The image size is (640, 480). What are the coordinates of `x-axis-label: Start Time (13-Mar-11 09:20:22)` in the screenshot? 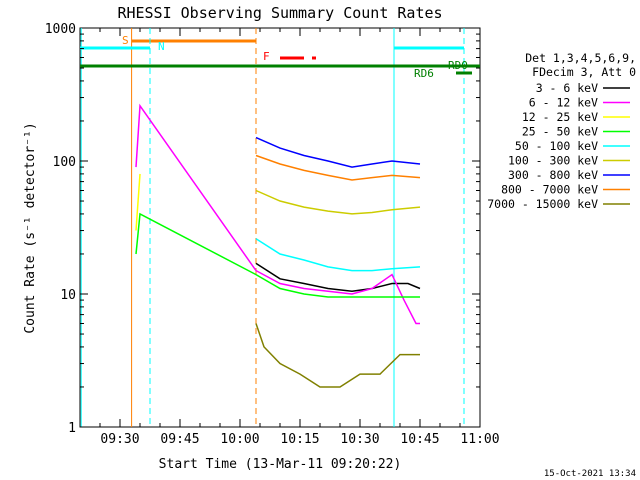 It's located at (280, 464).